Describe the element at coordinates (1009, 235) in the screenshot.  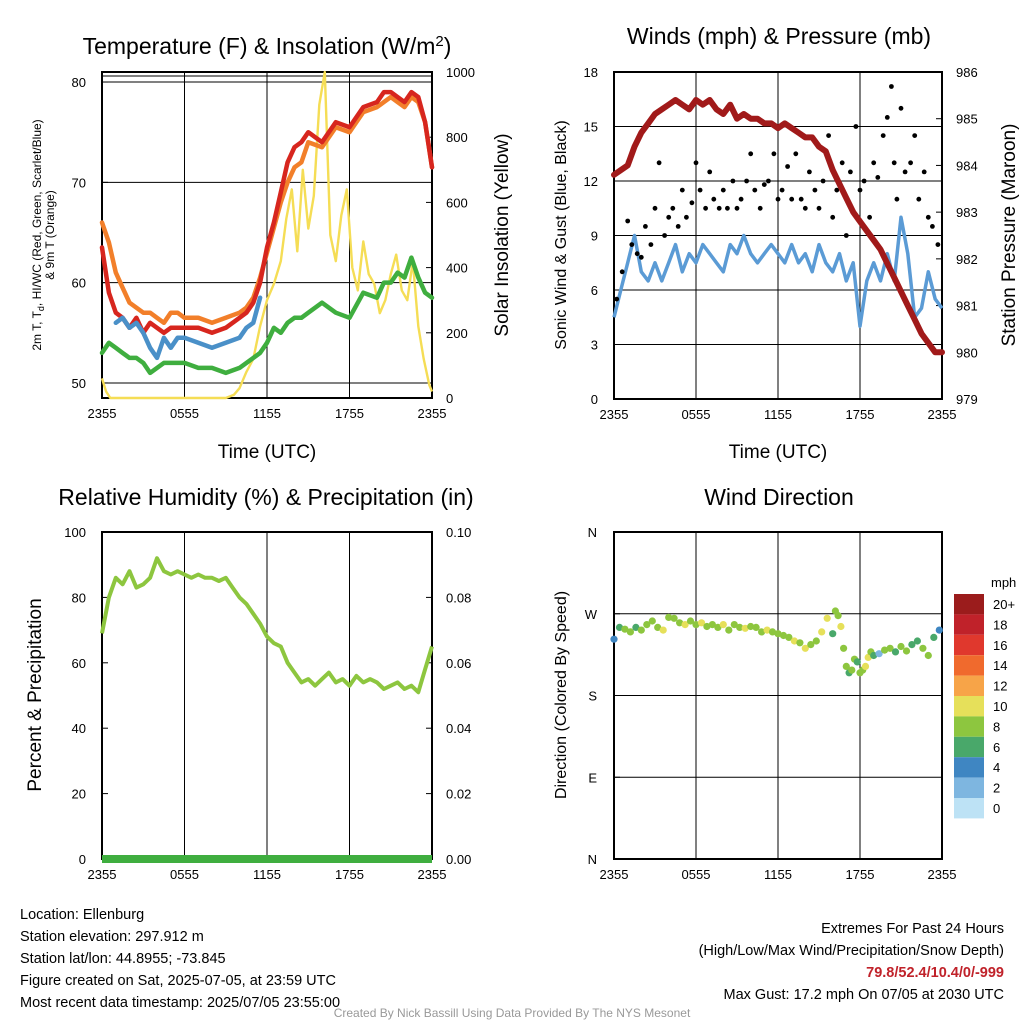
I see `winds-y2label: Station Pressure (Maroon)` at that location.